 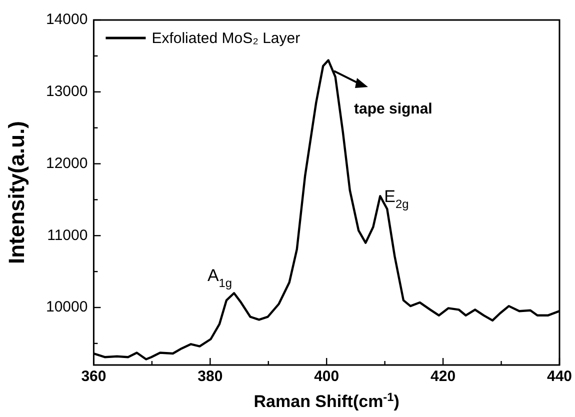 I want to click on x-tick-label: 440, so click(x=559, y=377).